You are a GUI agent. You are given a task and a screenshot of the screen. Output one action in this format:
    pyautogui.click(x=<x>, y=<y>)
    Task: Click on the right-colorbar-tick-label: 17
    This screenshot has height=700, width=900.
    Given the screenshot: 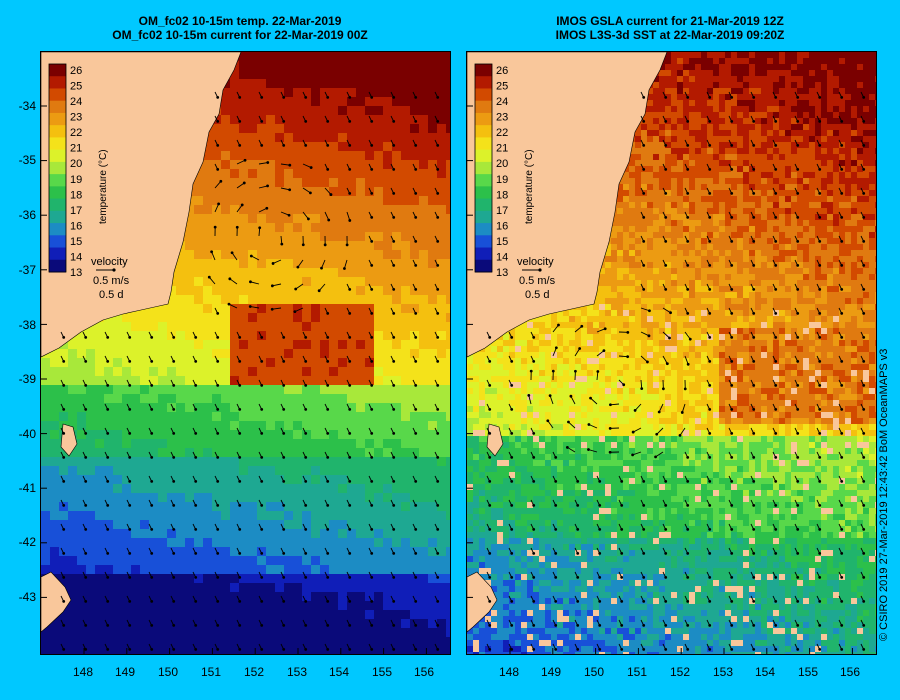 What is the action you would take?
    pyautogui.click(x=502, y=211)
    